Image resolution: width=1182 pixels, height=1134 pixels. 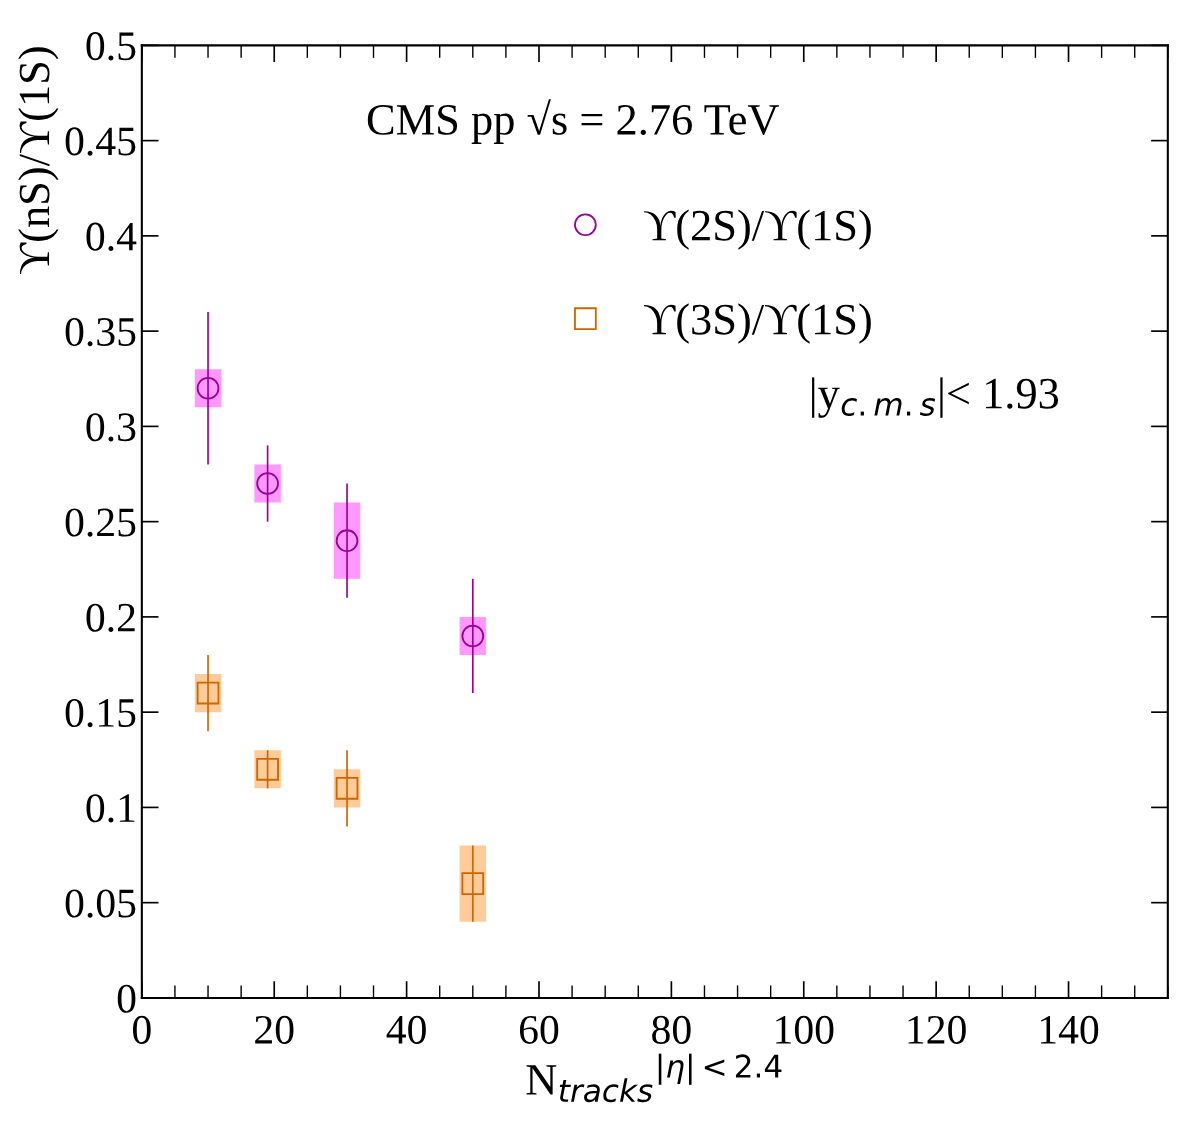 What do you see at coordinates (573, 121) in the screenshot?
I see `annotation: CMS pp √s = 2.76 TeV` at bounding box center [573, 121].